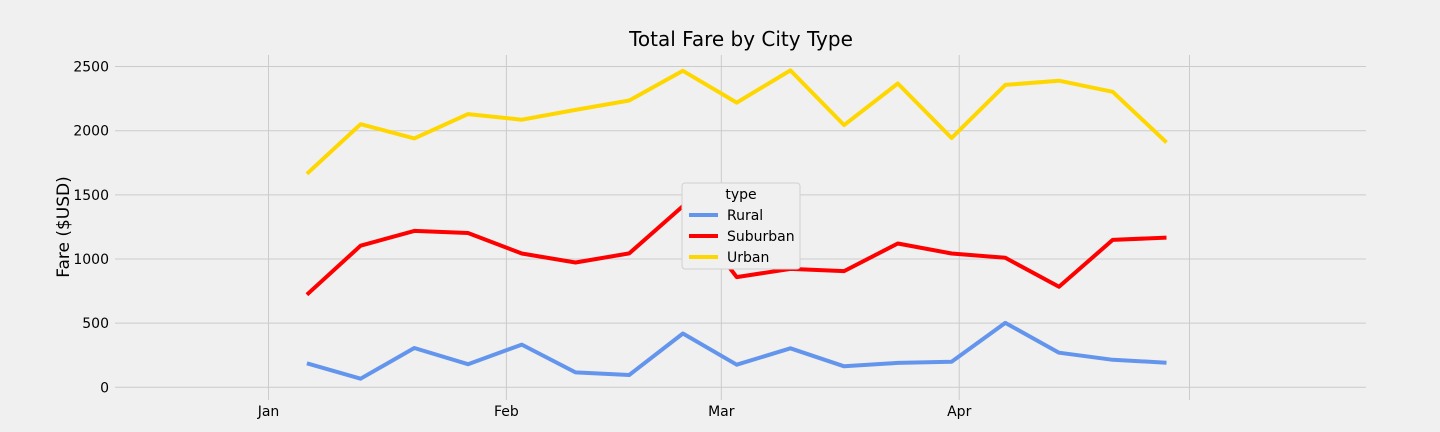  Describe the element at coordinates (91, 196) in the screenshot. I see `y-tick-label: 1500` at that location.